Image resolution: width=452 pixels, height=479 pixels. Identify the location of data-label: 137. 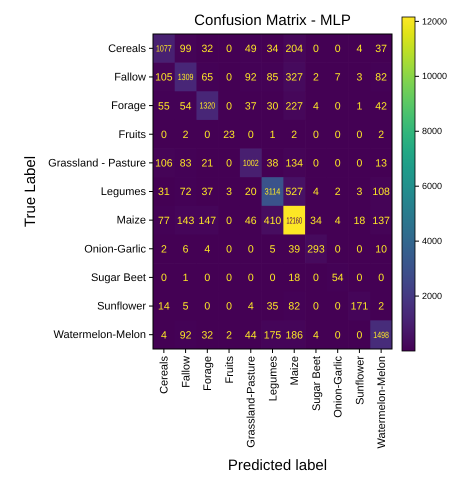
(381, 220).